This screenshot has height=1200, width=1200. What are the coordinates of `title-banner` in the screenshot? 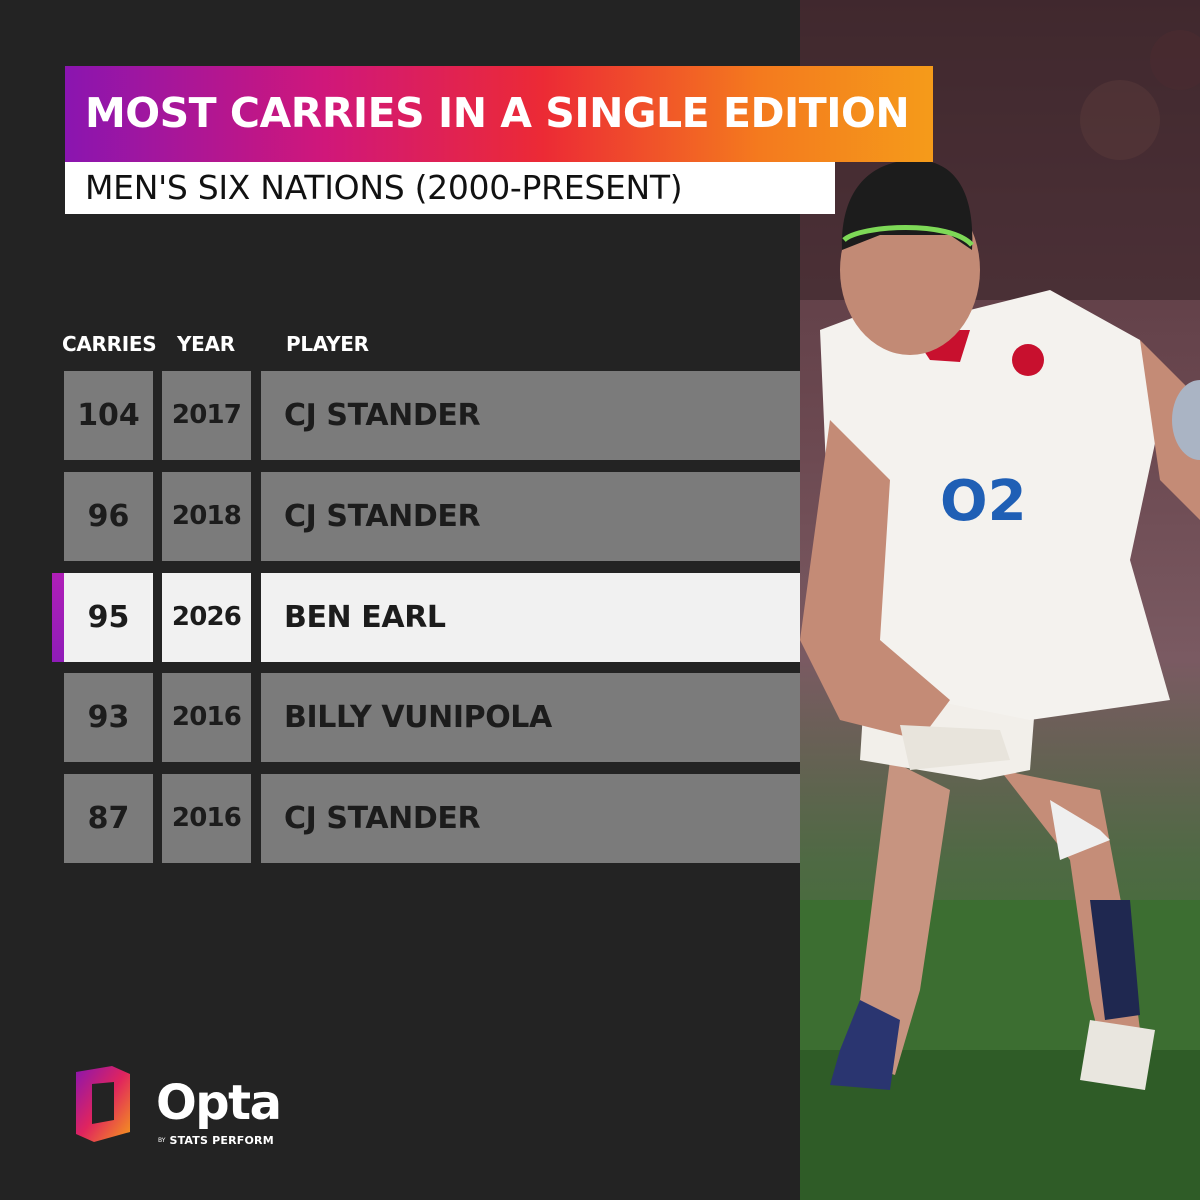 It's located at (499, 114).